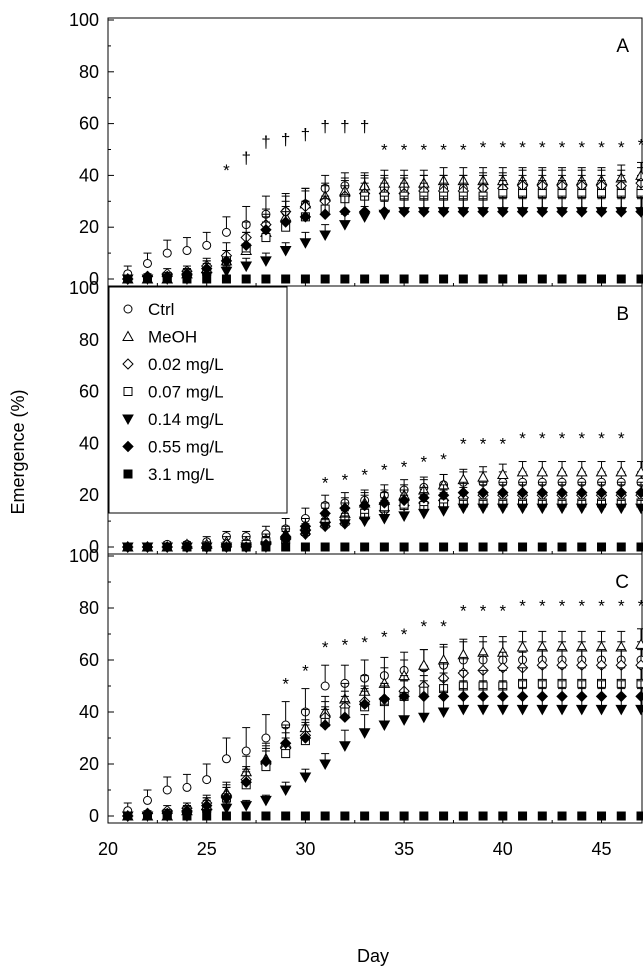  I want to click on y-tick-label: 20, so click(89, 495).